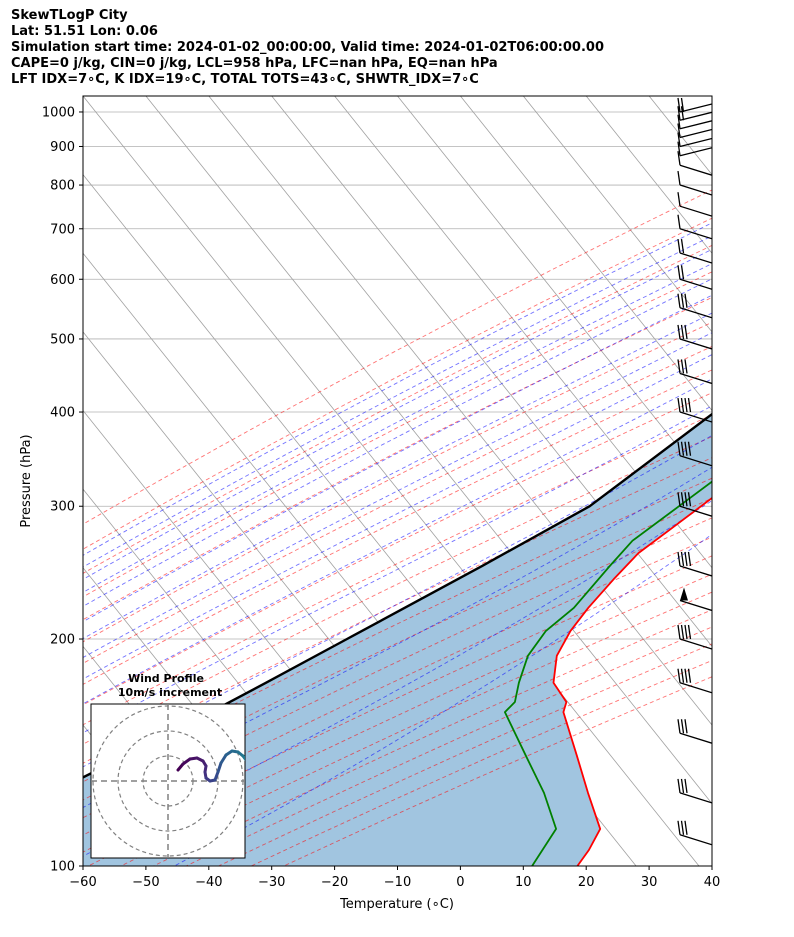 The image size is (794, 937). I want to click on inset-subtitle: 10m/s increment, so click(170, 692).